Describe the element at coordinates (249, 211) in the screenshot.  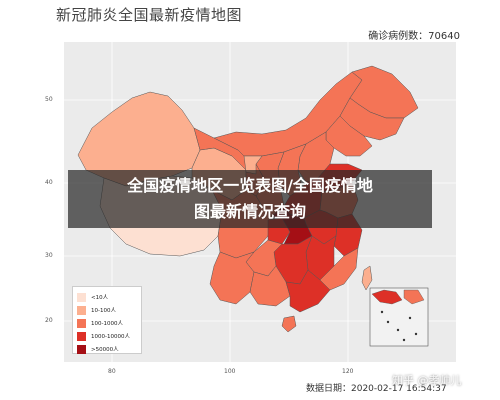
I see `banner-line-2: 图最新情况查询` at that location.